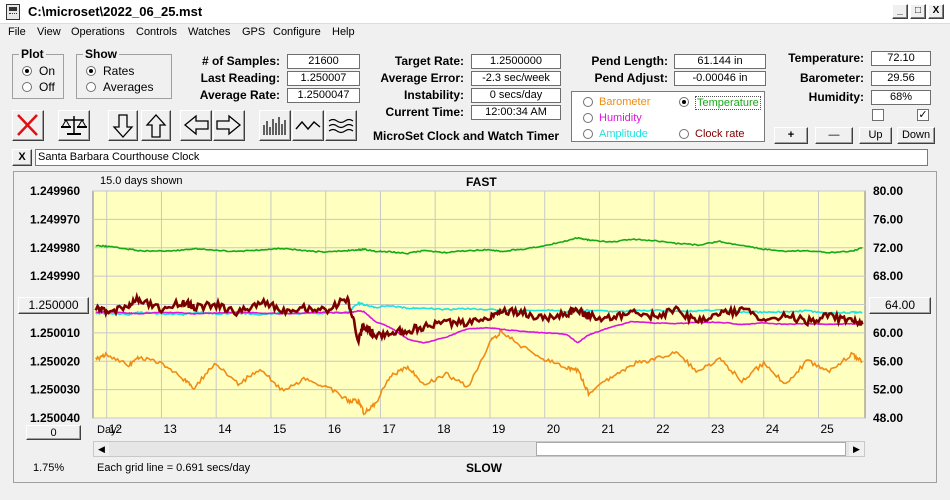 This screenshot has height=500, width=950. Describe the element at coordinates (53, 432) in the screenshot. I see `zero-button: 0` at that location.